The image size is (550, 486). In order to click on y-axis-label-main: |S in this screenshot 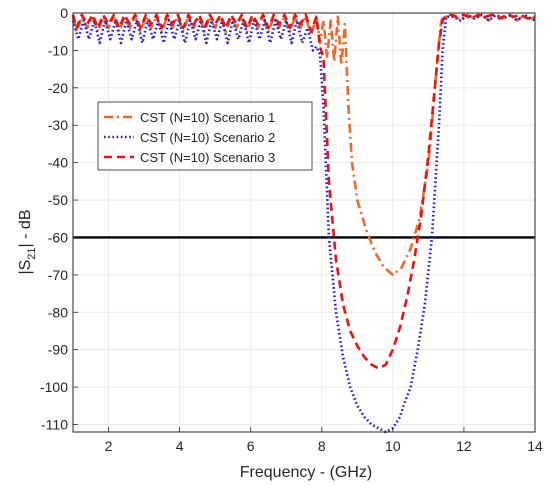, I will do `click(25, 267)`.